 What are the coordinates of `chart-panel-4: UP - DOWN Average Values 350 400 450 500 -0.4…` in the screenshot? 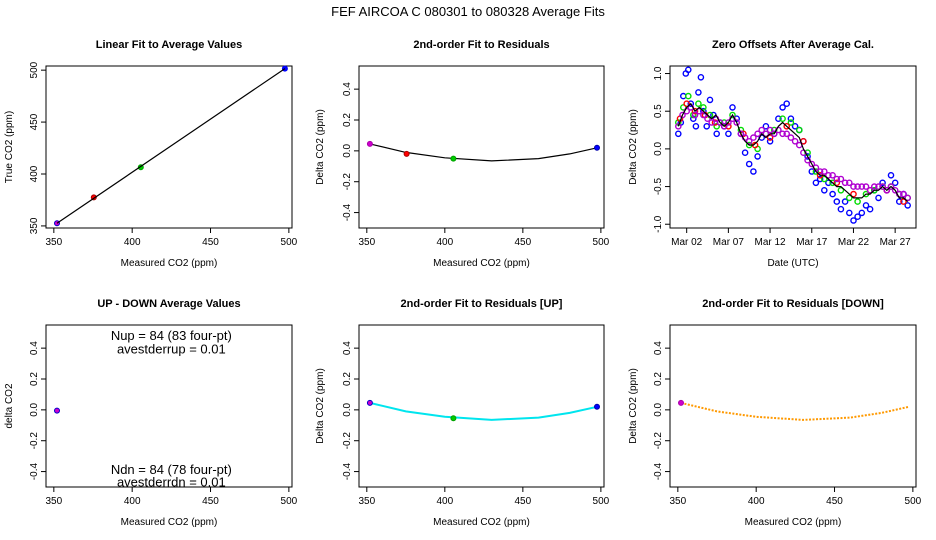 It's located at (151, 413).